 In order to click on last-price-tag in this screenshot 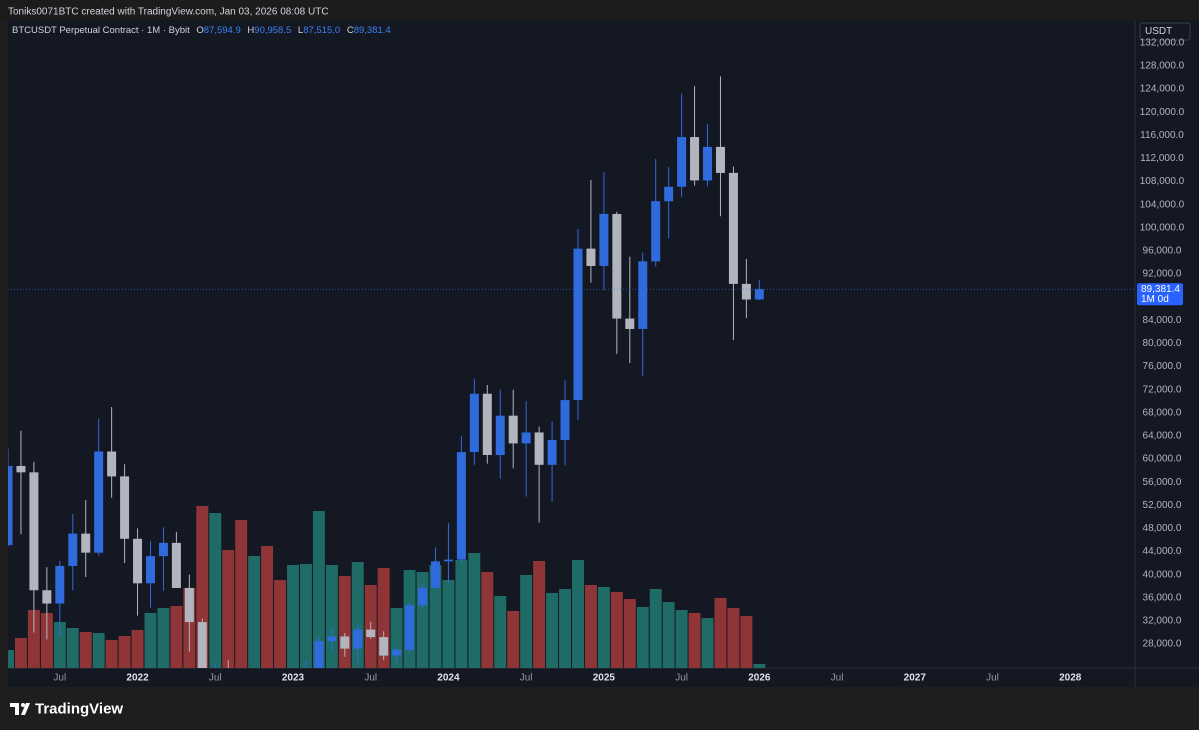, I will do `click(1160, 294)`.